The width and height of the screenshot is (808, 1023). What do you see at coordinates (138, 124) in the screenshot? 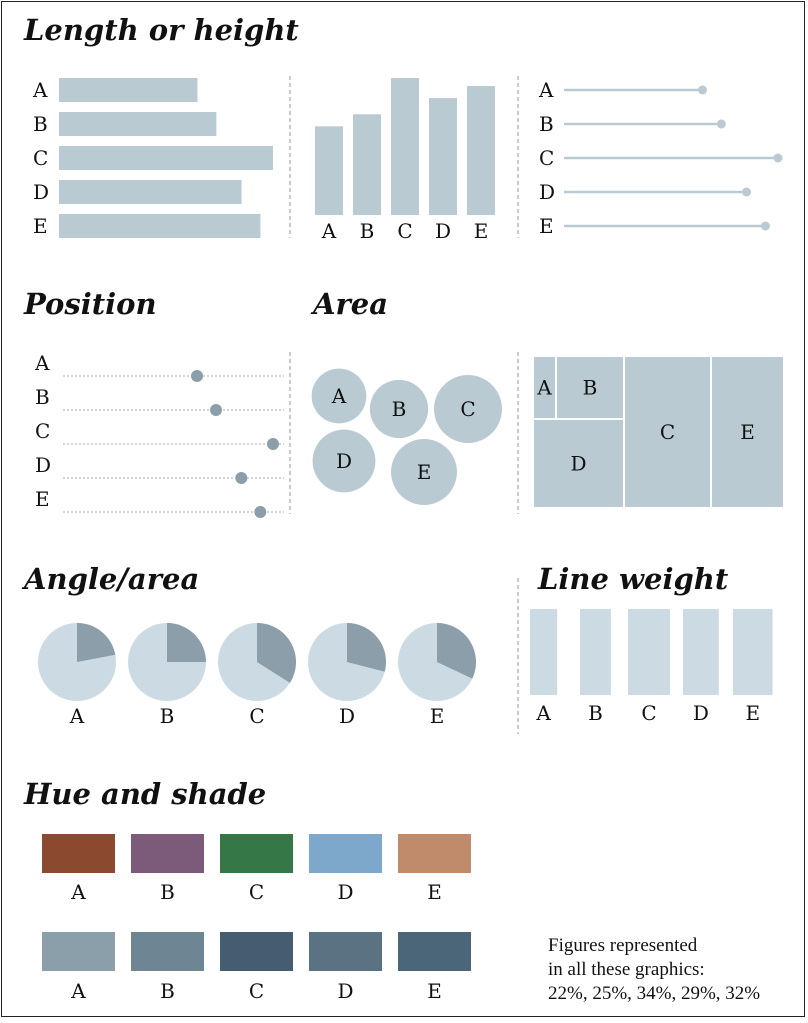
I see `hbar-B` at bounding box center [138, 124].